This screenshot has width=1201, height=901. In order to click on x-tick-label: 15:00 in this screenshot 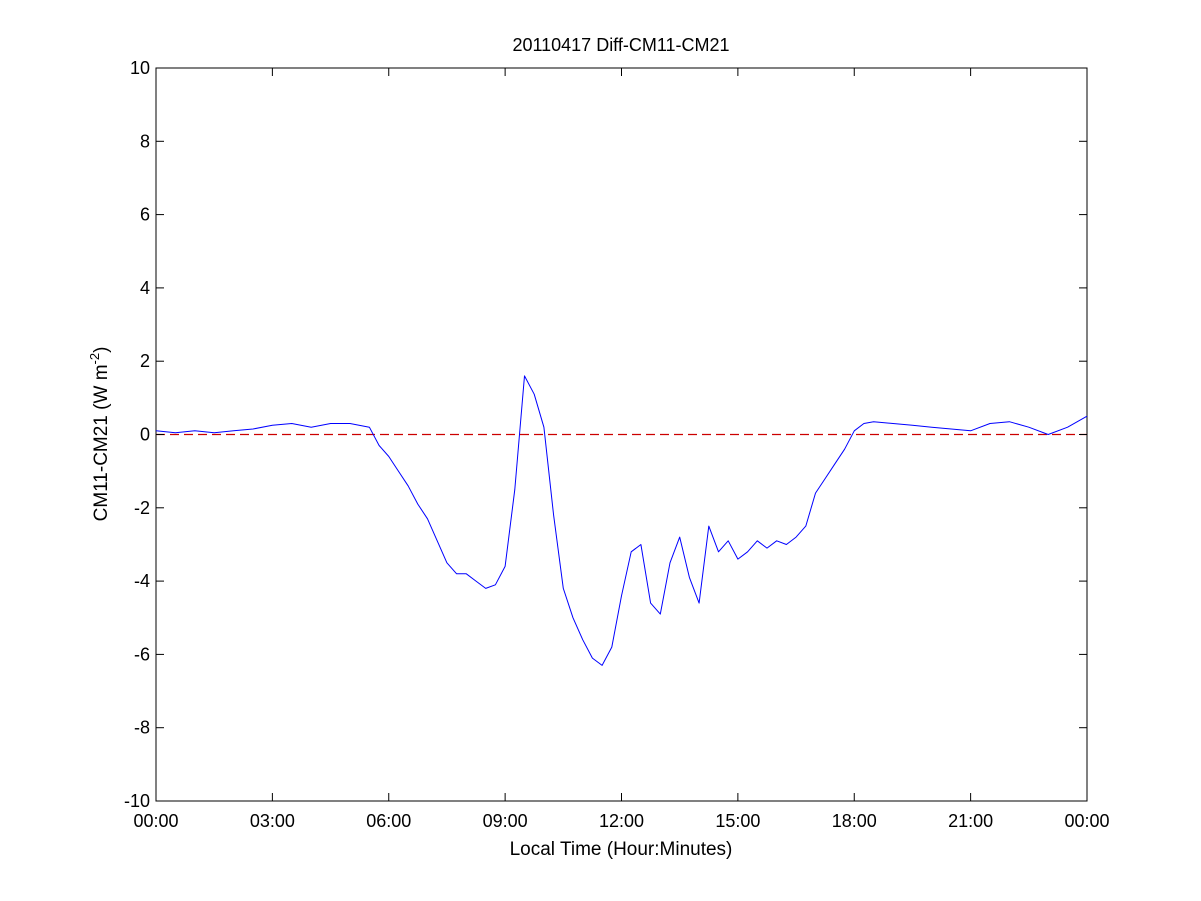, I will do `click(737, 821)`.